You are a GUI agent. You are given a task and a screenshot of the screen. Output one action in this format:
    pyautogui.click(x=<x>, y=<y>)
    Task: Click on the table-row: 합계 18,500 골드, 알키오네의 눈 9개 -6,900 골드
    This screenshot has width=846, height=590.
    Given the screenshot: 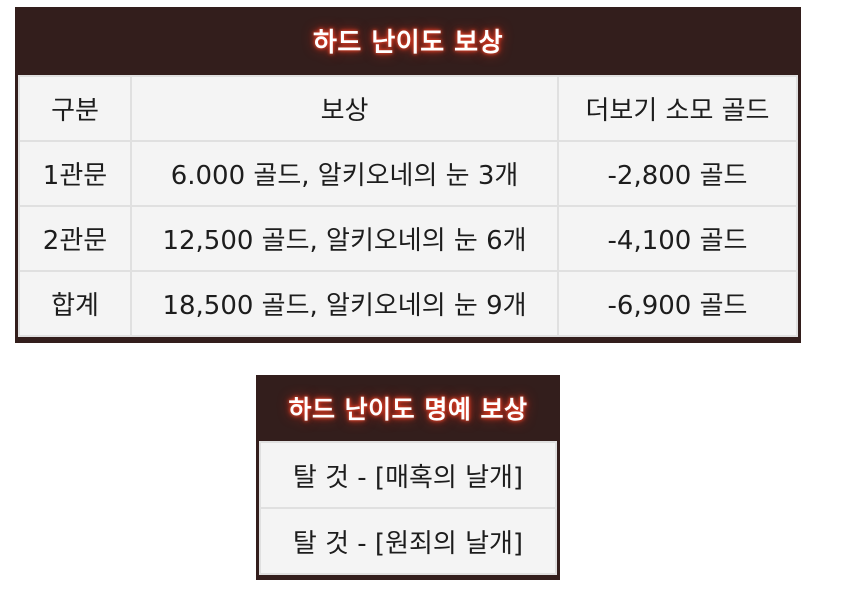 What is the action you would take?
    pyautogui.click(x=408, y=303)
    